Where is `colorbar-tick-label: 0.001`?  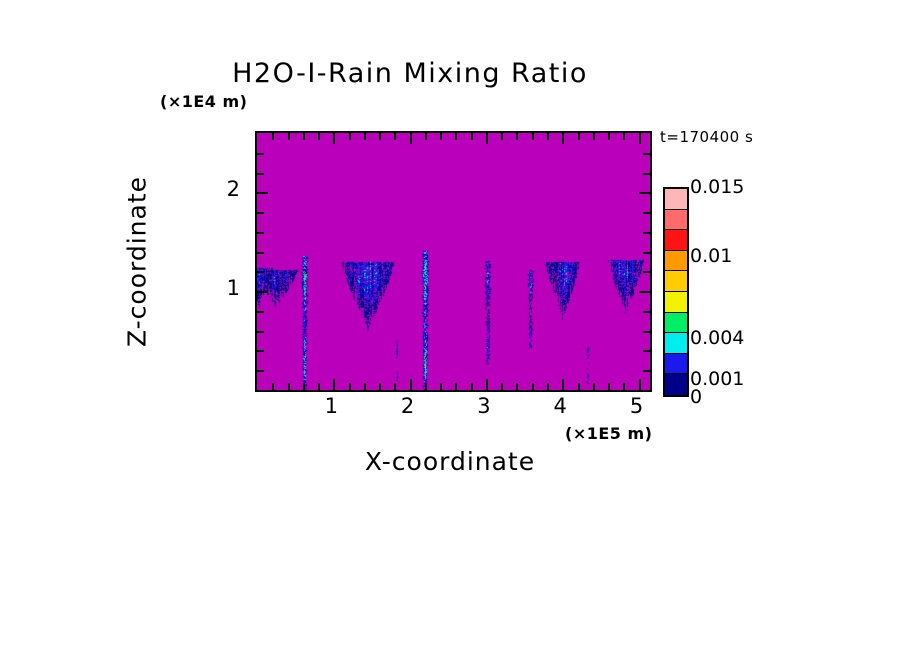
colorbar-tick-label: 0.001 is located at coordinates (717, 379).